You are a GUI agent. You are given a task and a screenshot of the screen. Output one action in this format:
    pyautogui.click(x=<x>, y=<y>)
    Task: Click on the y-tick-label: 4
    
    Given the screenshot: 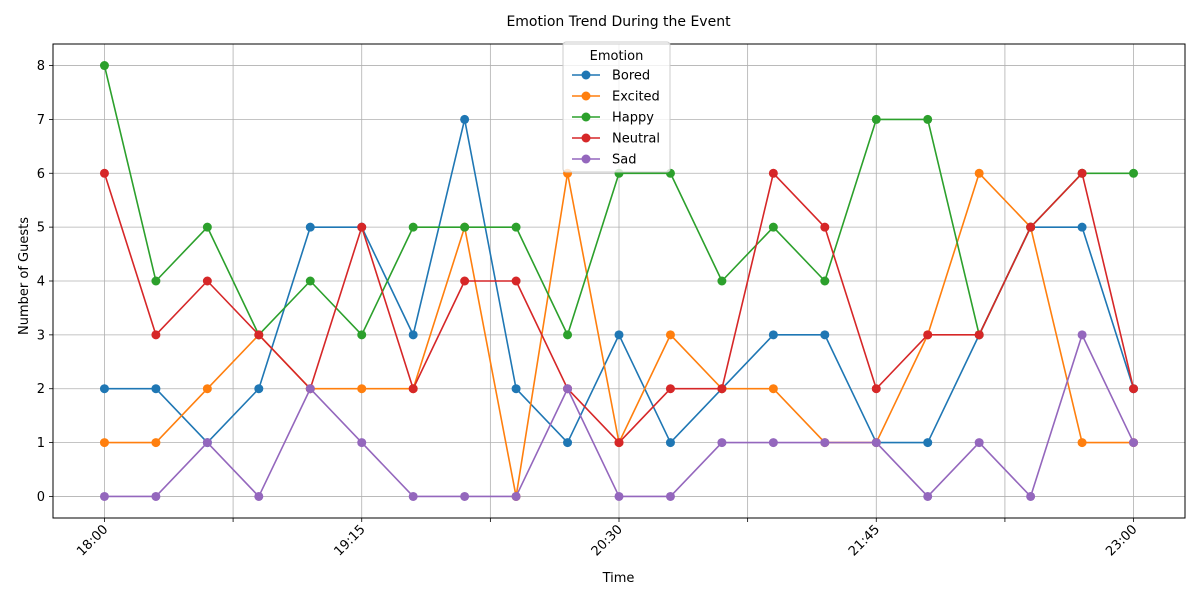 What is the action you would take?
    pyautogui.click(x=41, y=282)
    